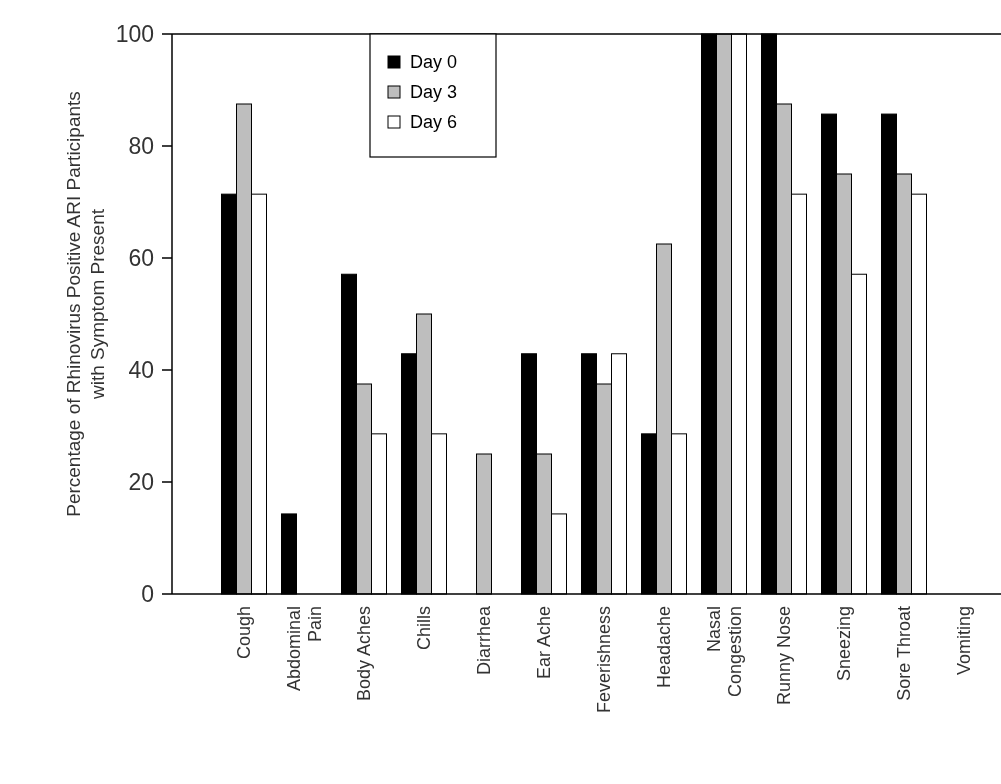 The height and width of the screenshot is (784, 1001). I want to click on y-tick-label: 40, so click(141, 370).